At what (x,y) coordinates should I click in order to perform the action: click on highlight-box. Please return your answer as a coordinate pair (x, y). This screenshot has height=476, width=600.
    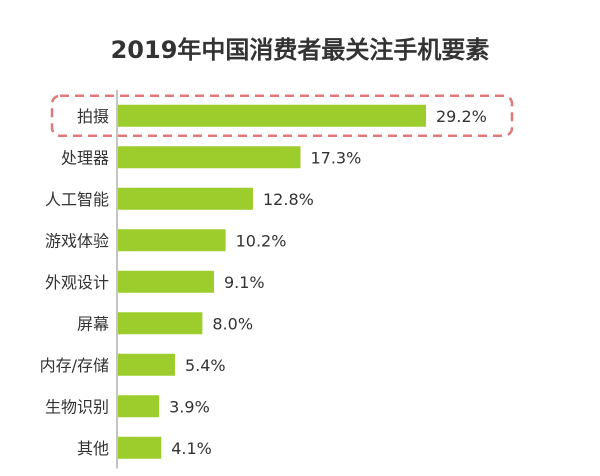
    Looking at the image, I should click on (282, 115).